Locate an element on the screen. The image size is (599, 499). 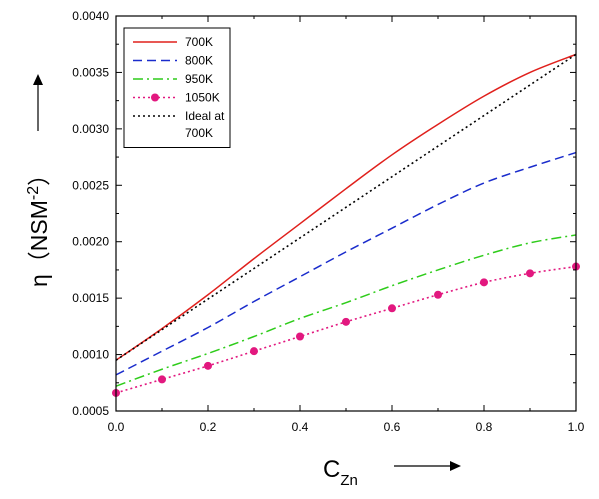
x-tick-label: 0.0 is located at coordinates (116, 427).